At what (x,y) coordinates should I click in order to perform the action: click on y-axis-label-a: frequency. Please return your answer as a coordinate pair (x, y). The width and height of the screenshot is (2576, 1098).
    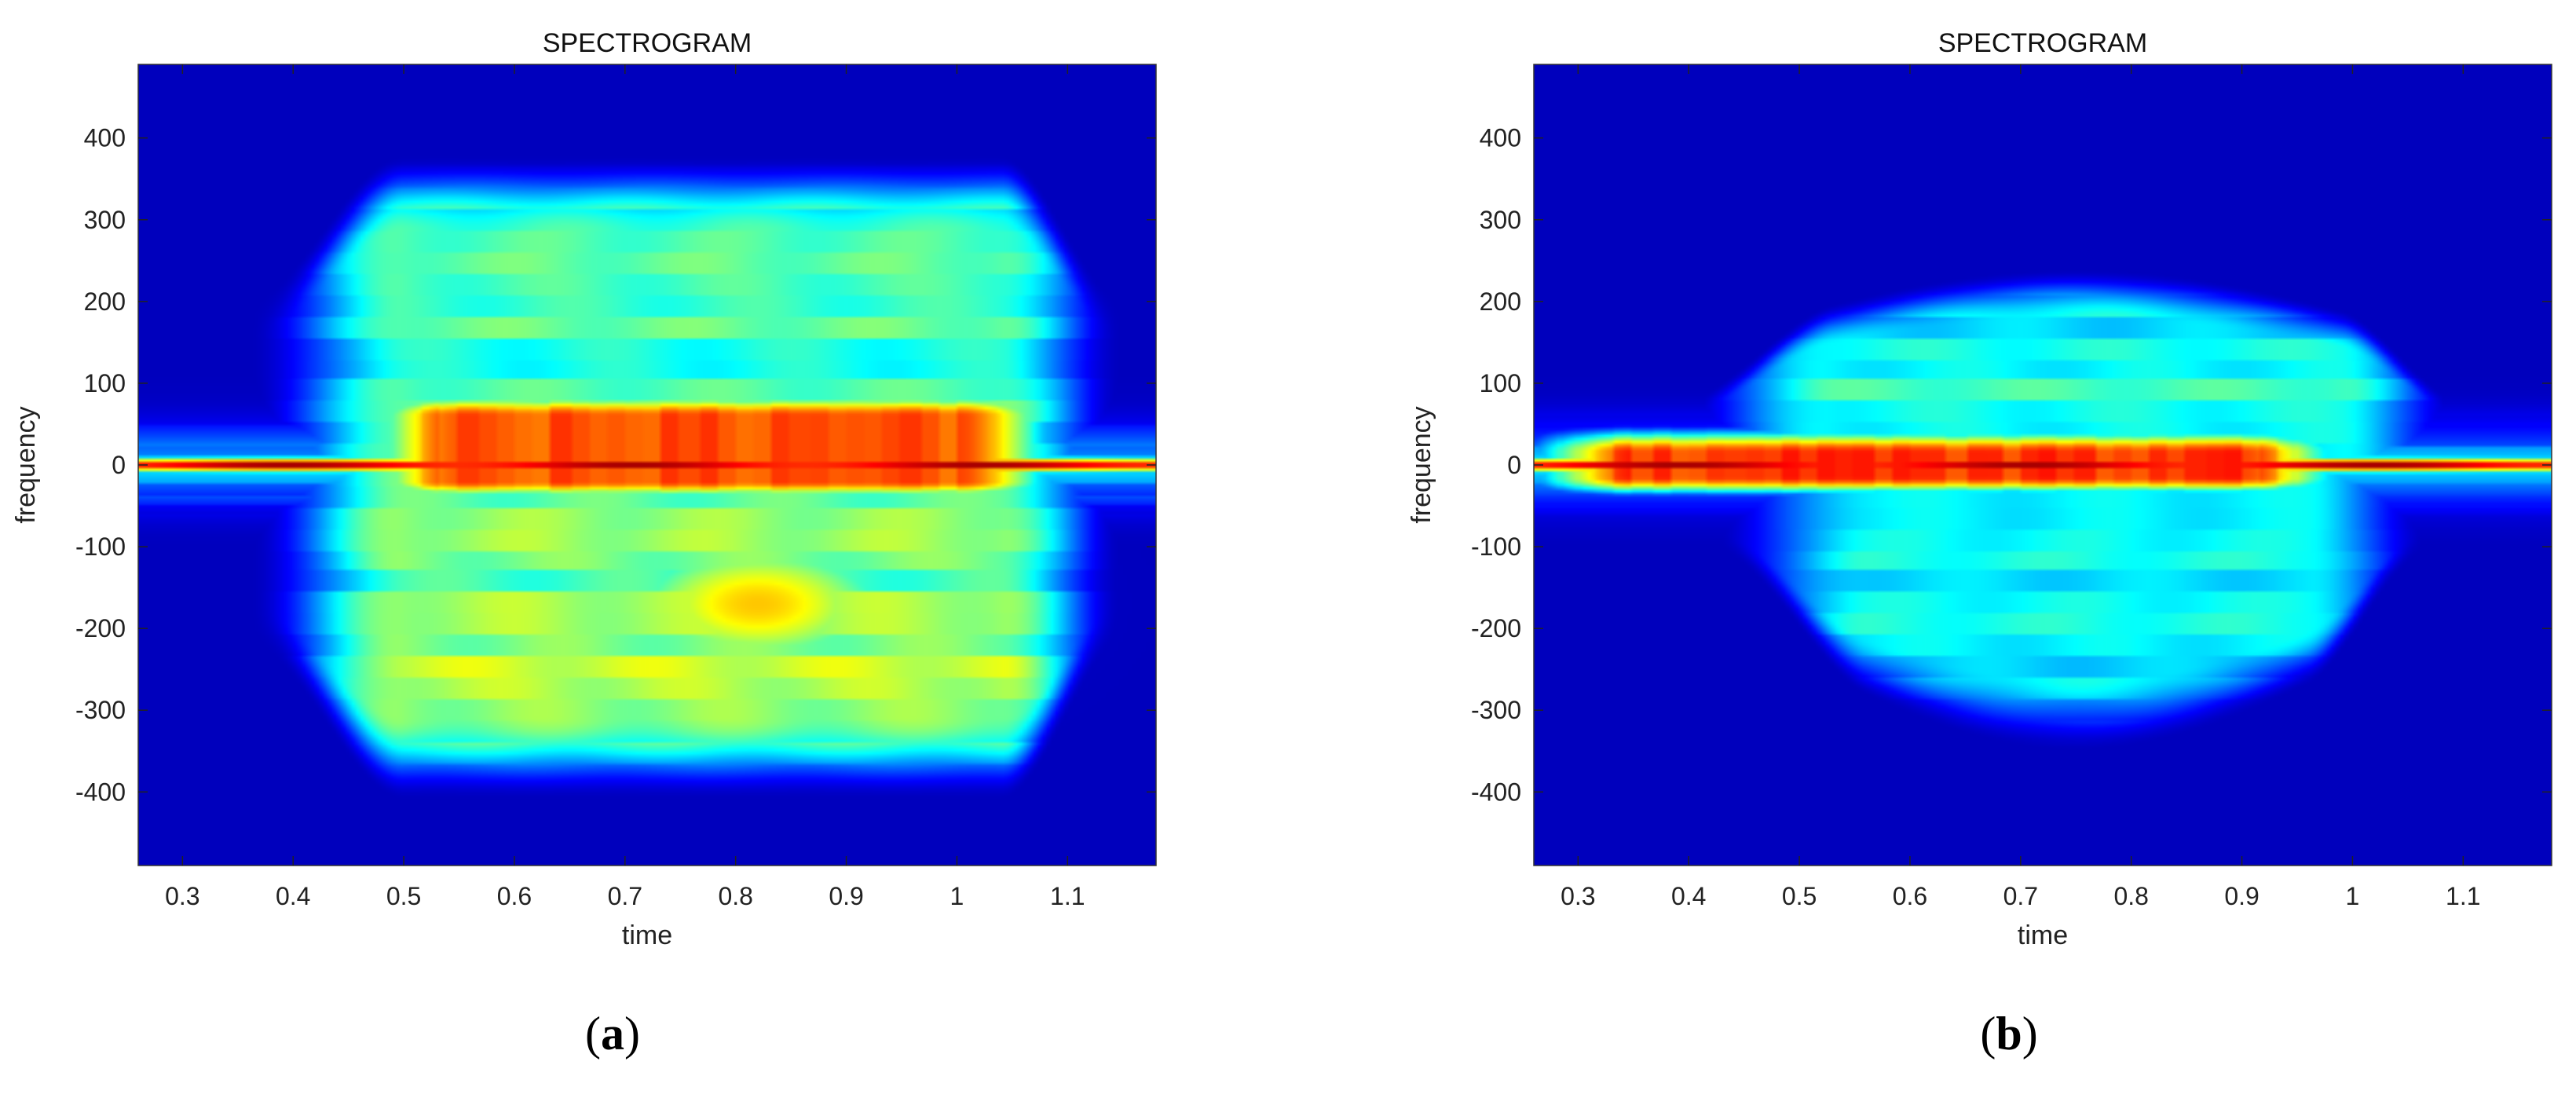
    Looking at the image, I should click on (26, 464).